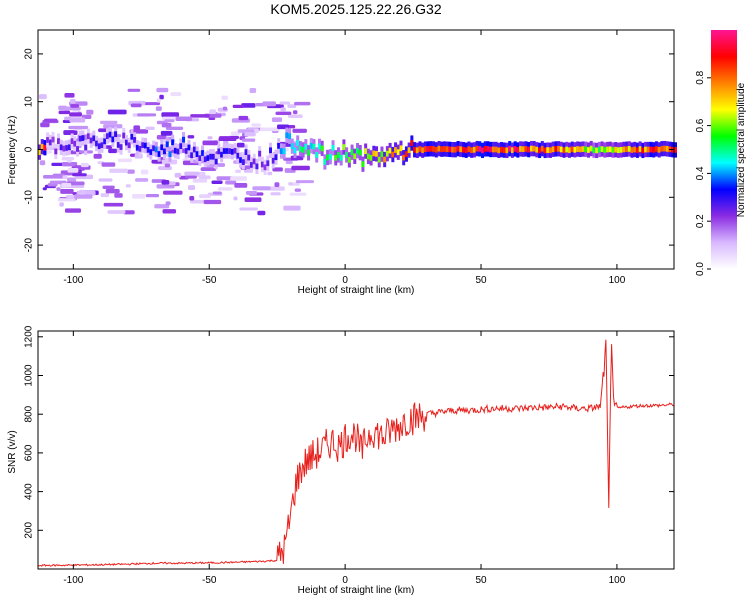 Image resolution: width=750 pixels, height=605 pixels. I want to click on spectrogram-x-tick-label: -100, so click(73, 280).